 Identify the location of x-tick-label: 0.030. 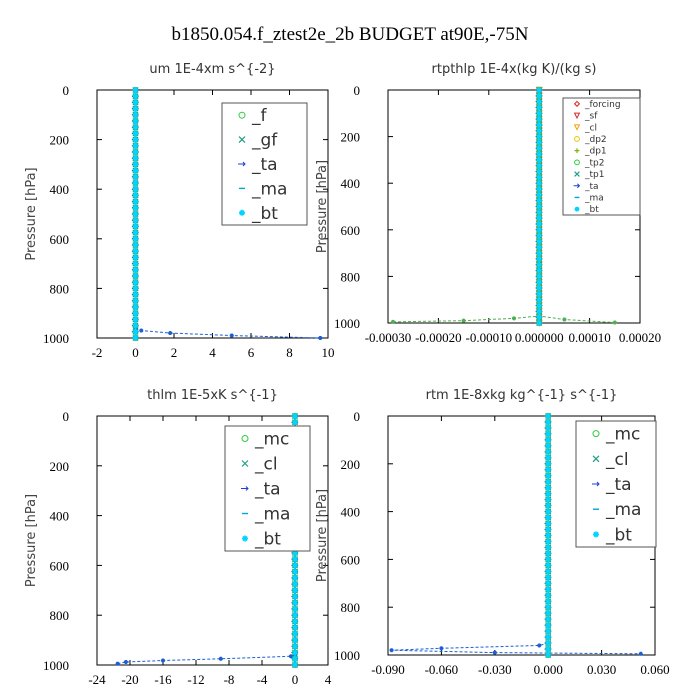
(601, 669).